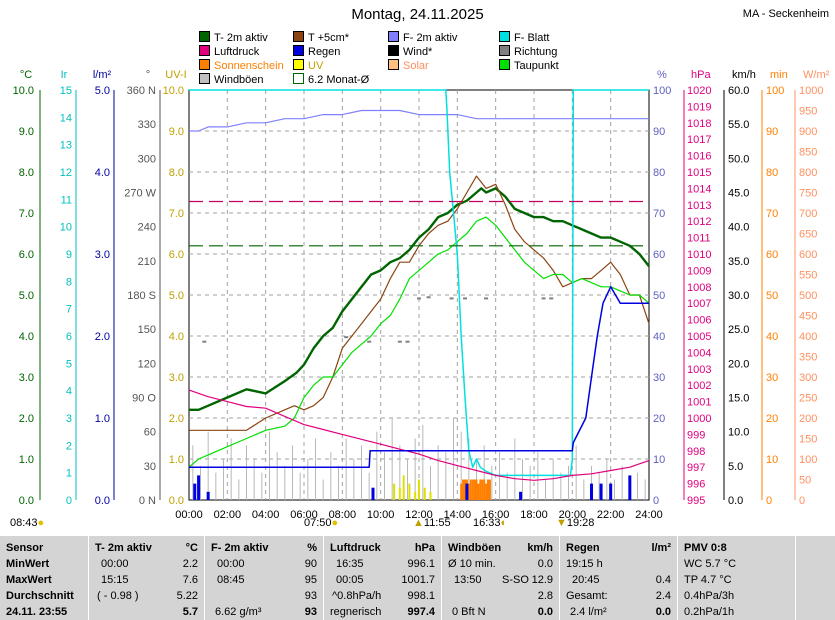  I want to click on stats-press-current: 997.4, so click(421, 612).